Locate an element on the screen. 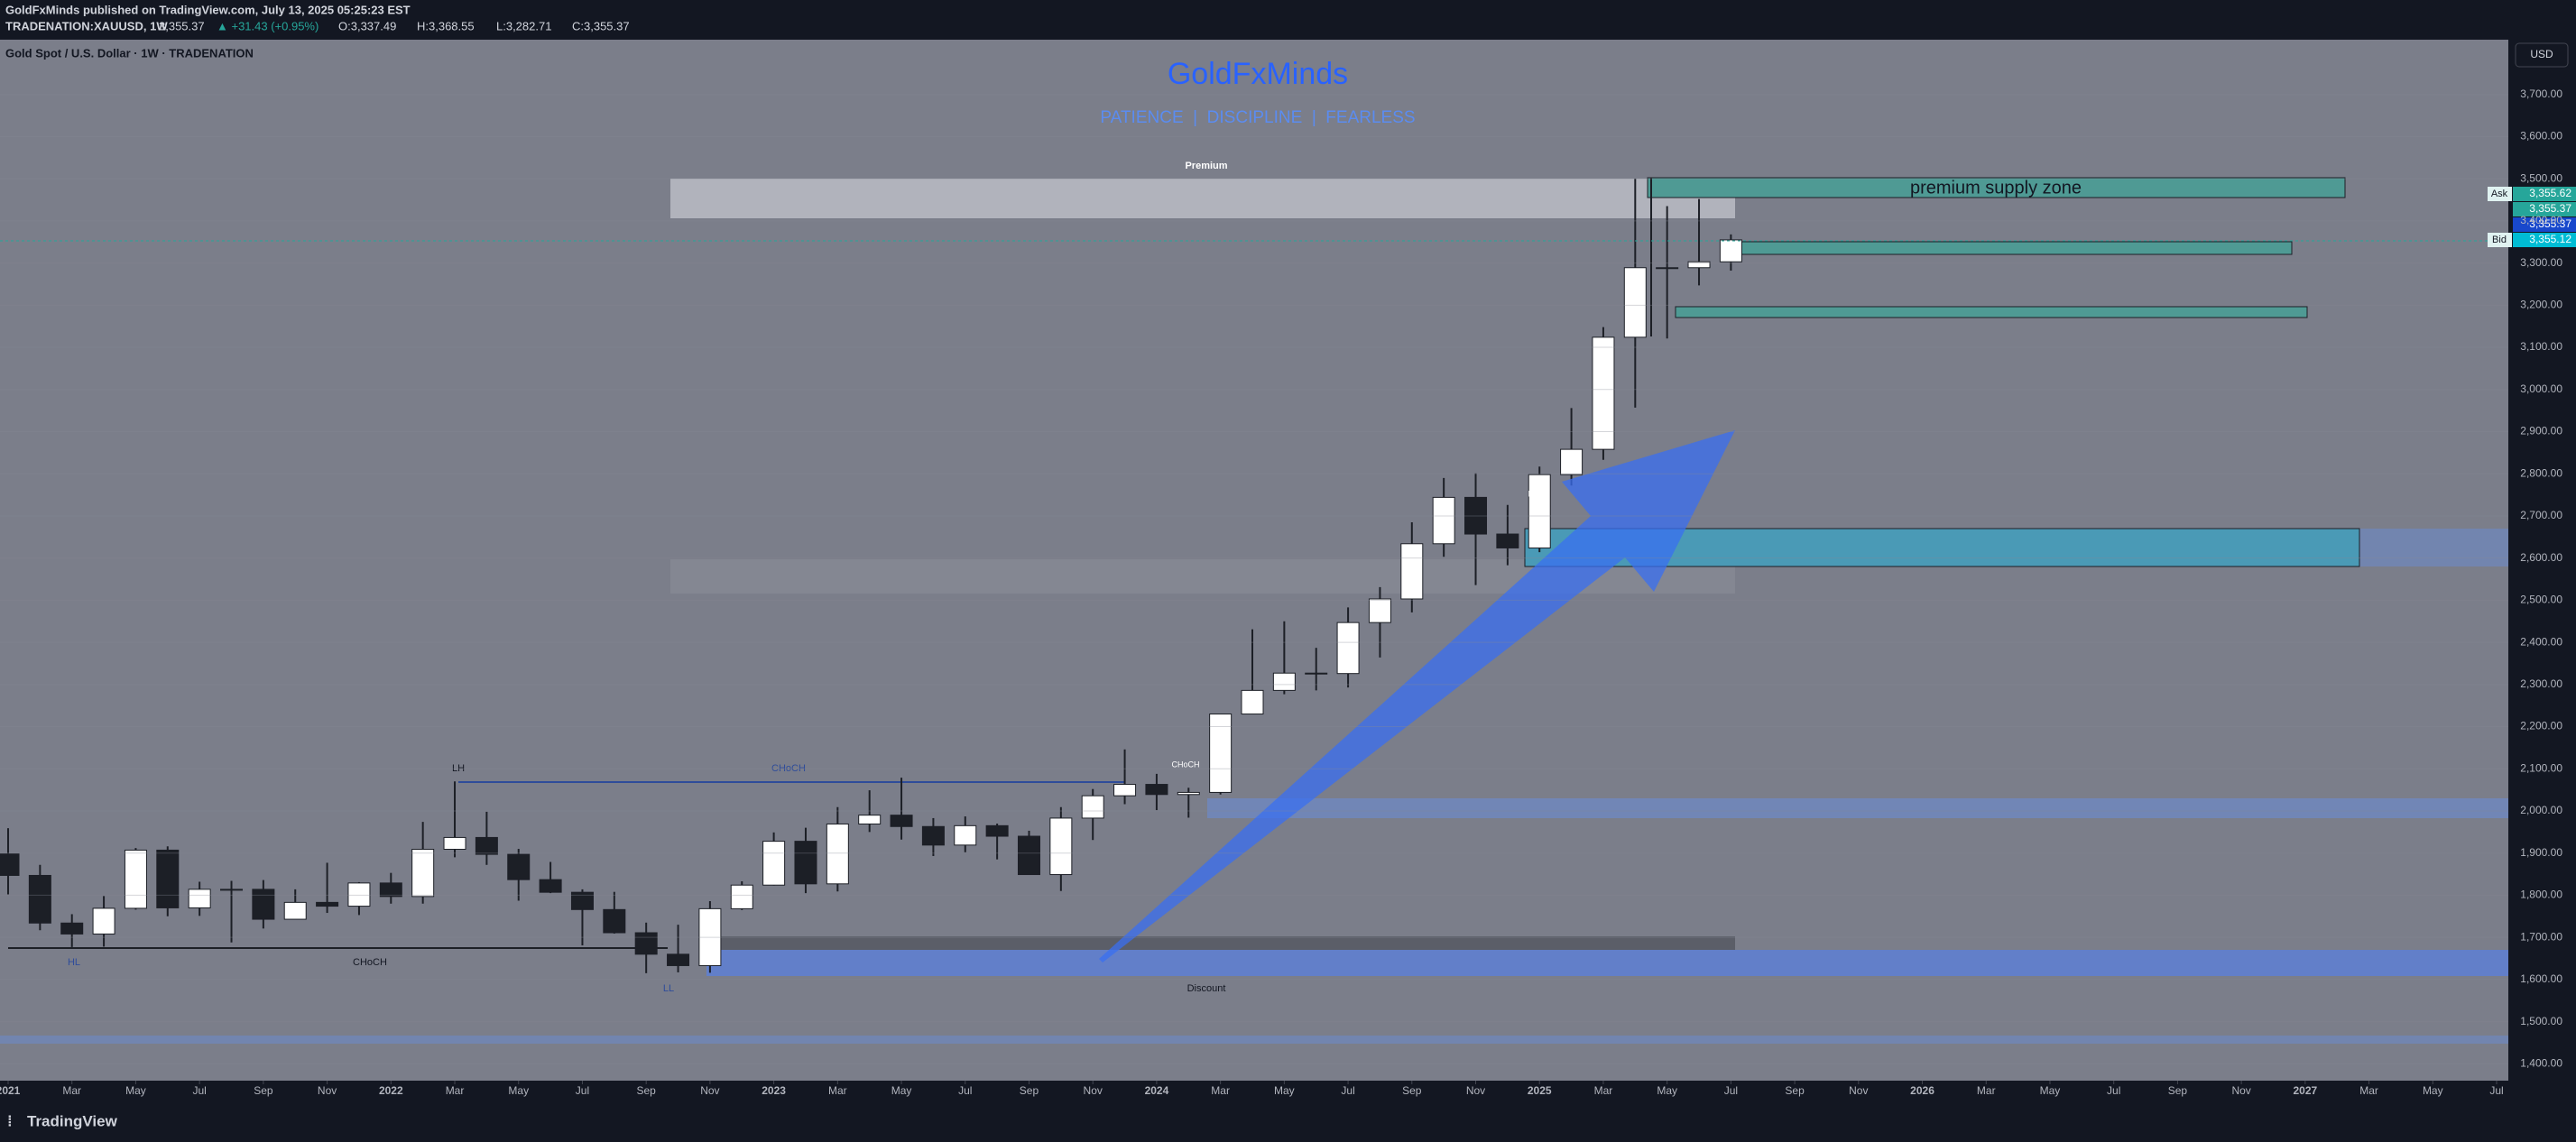  high: H:3,368.55 is located at coordinates (446, 26).